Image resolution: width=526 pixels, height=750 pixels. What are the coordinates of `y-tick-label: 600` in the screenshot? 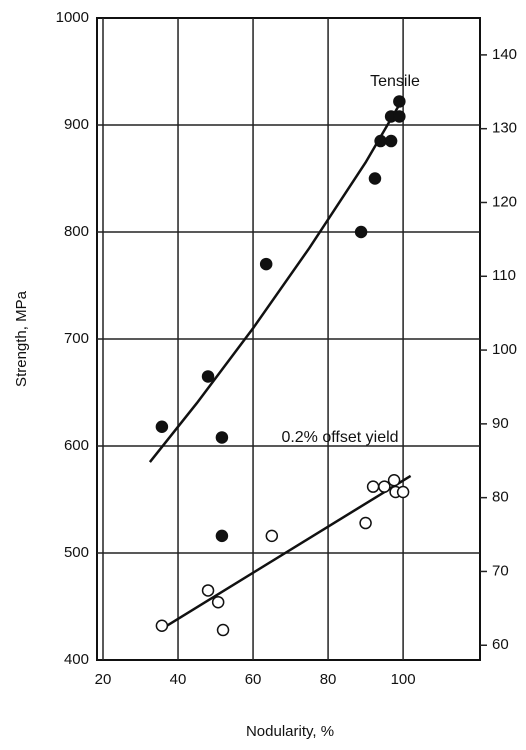 It's located at (76, 445).